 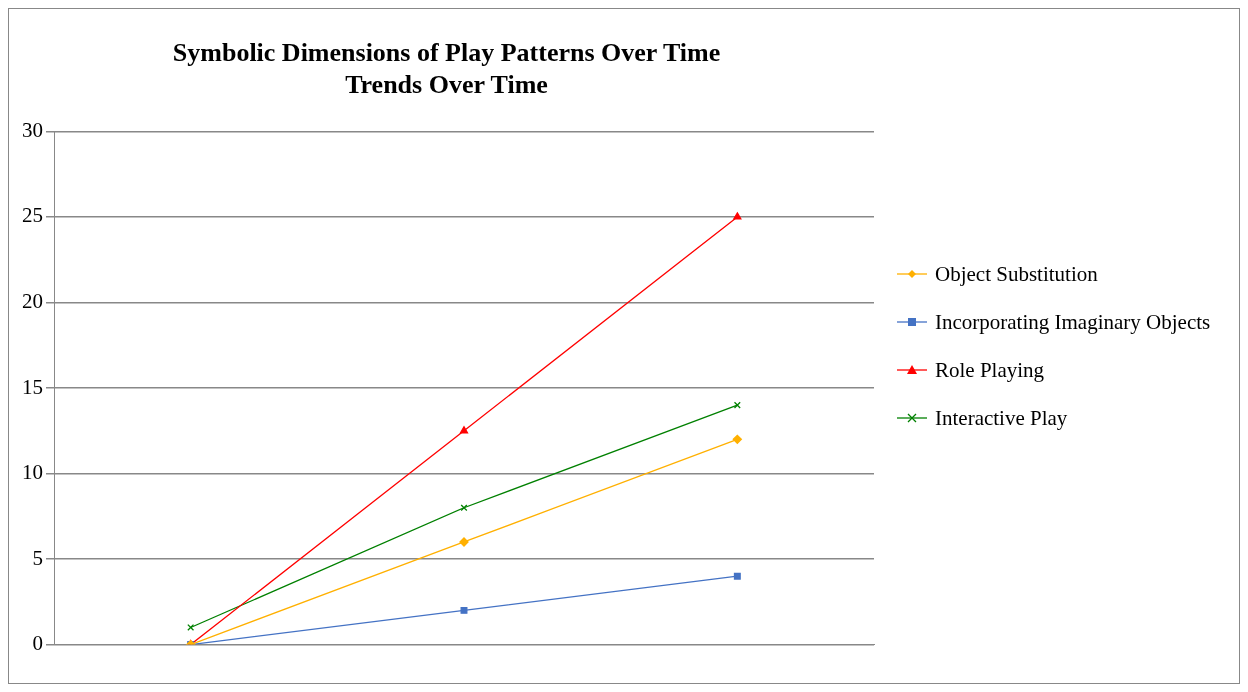 I want to click on y-tick-label: 20, so click(x=32, y=300).